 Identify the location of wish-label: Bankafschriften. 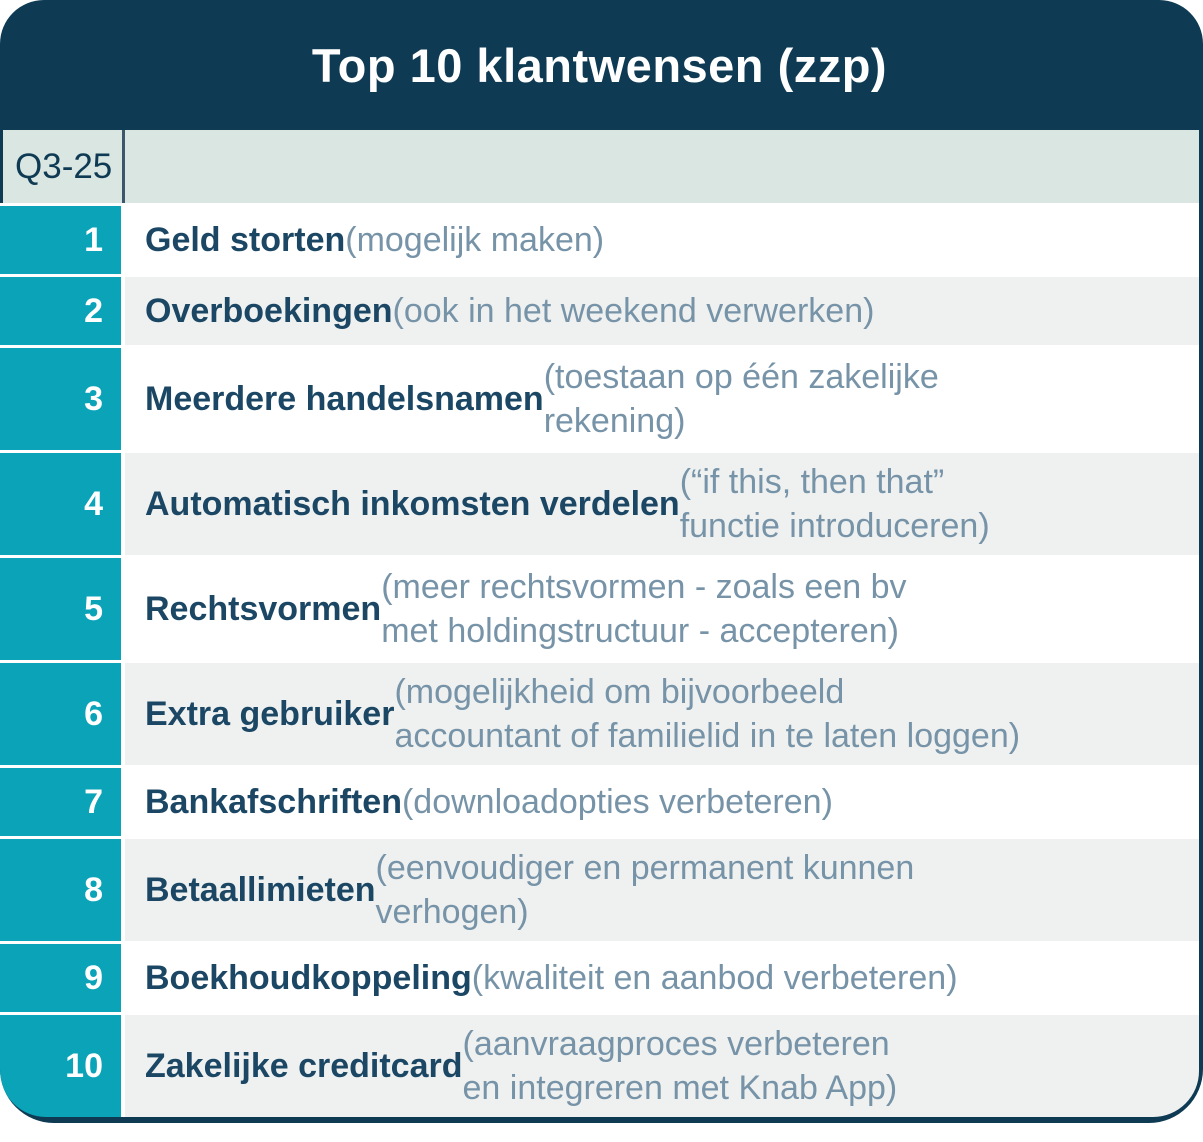
(273, 802).